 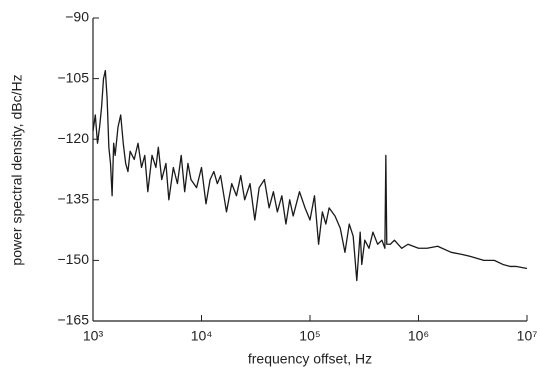 I want to click on x-tick-label: 10⁶, so click(x=418, y=336).